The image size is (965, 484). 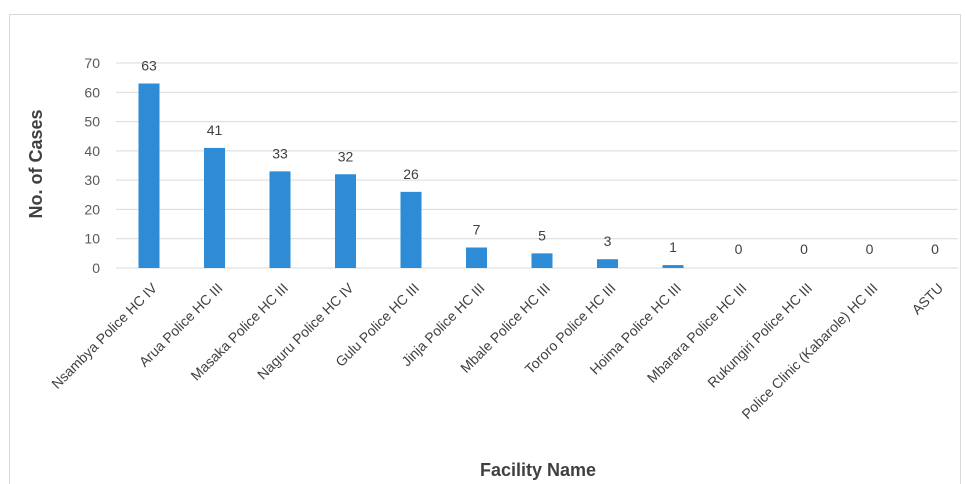 What do you see at coordinates (280, 153) in the screenshot?
I see `data-label-2: 33` at bounding box center [280, 153].